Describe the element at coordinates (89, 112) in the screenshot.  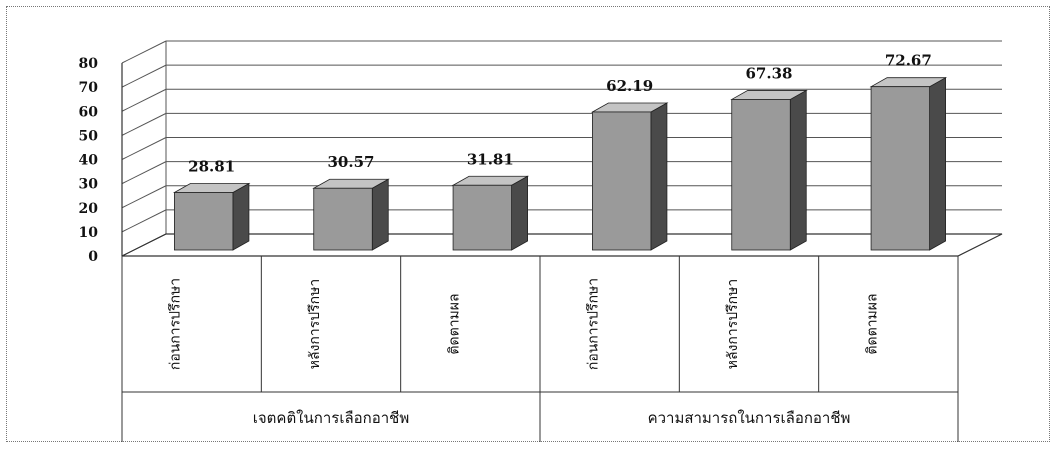
I see `y-tick-label: 60` at that location.